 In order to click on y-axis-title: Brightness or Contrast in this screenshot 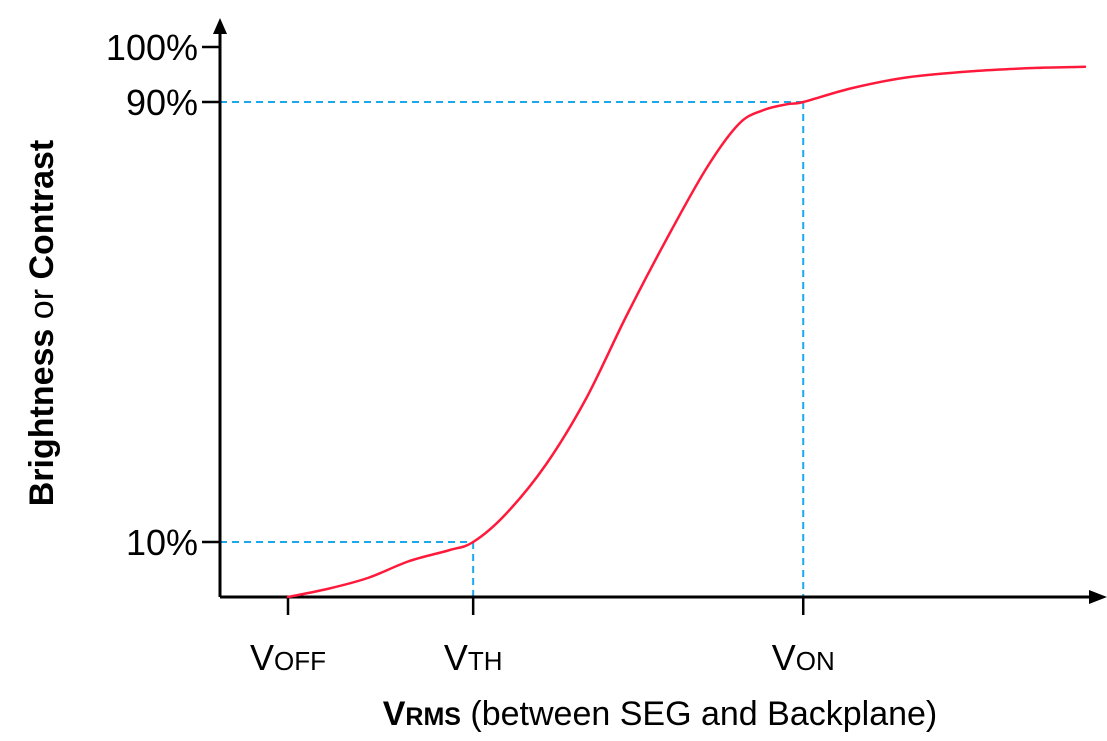, I will do `click(42, 323)`.